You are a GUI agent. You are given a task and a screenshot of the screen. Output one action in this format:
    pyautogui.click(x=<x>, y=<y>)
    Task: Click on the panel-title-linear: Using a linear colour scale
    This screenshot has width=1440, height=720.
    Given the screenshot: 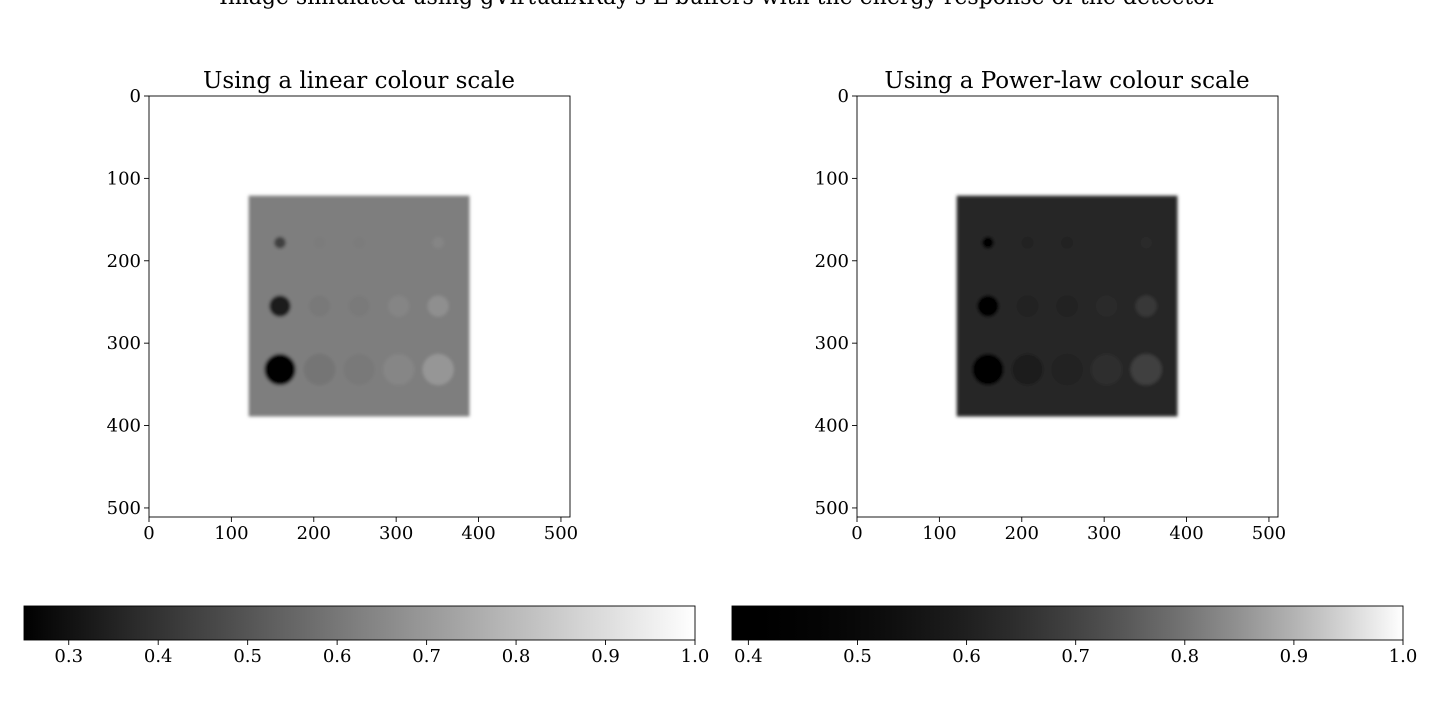 What is the action you would take?
    pyautogui.click(x=359, y=81)
    